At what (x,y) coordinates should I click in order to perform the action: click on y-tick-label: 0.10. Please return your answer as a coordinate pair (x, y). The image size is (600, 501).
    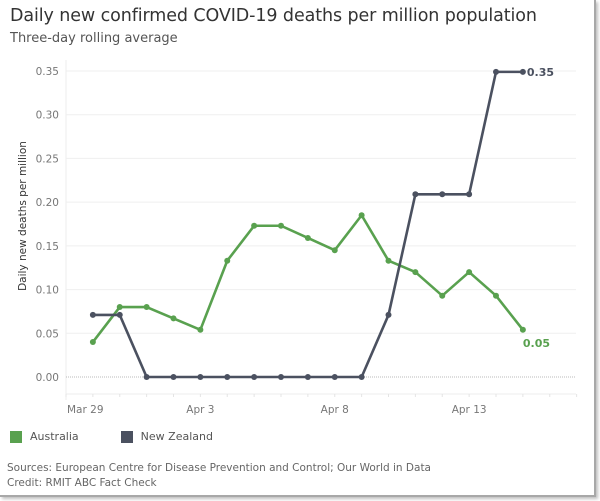
    Looking at the image, I should click on (47, 291).